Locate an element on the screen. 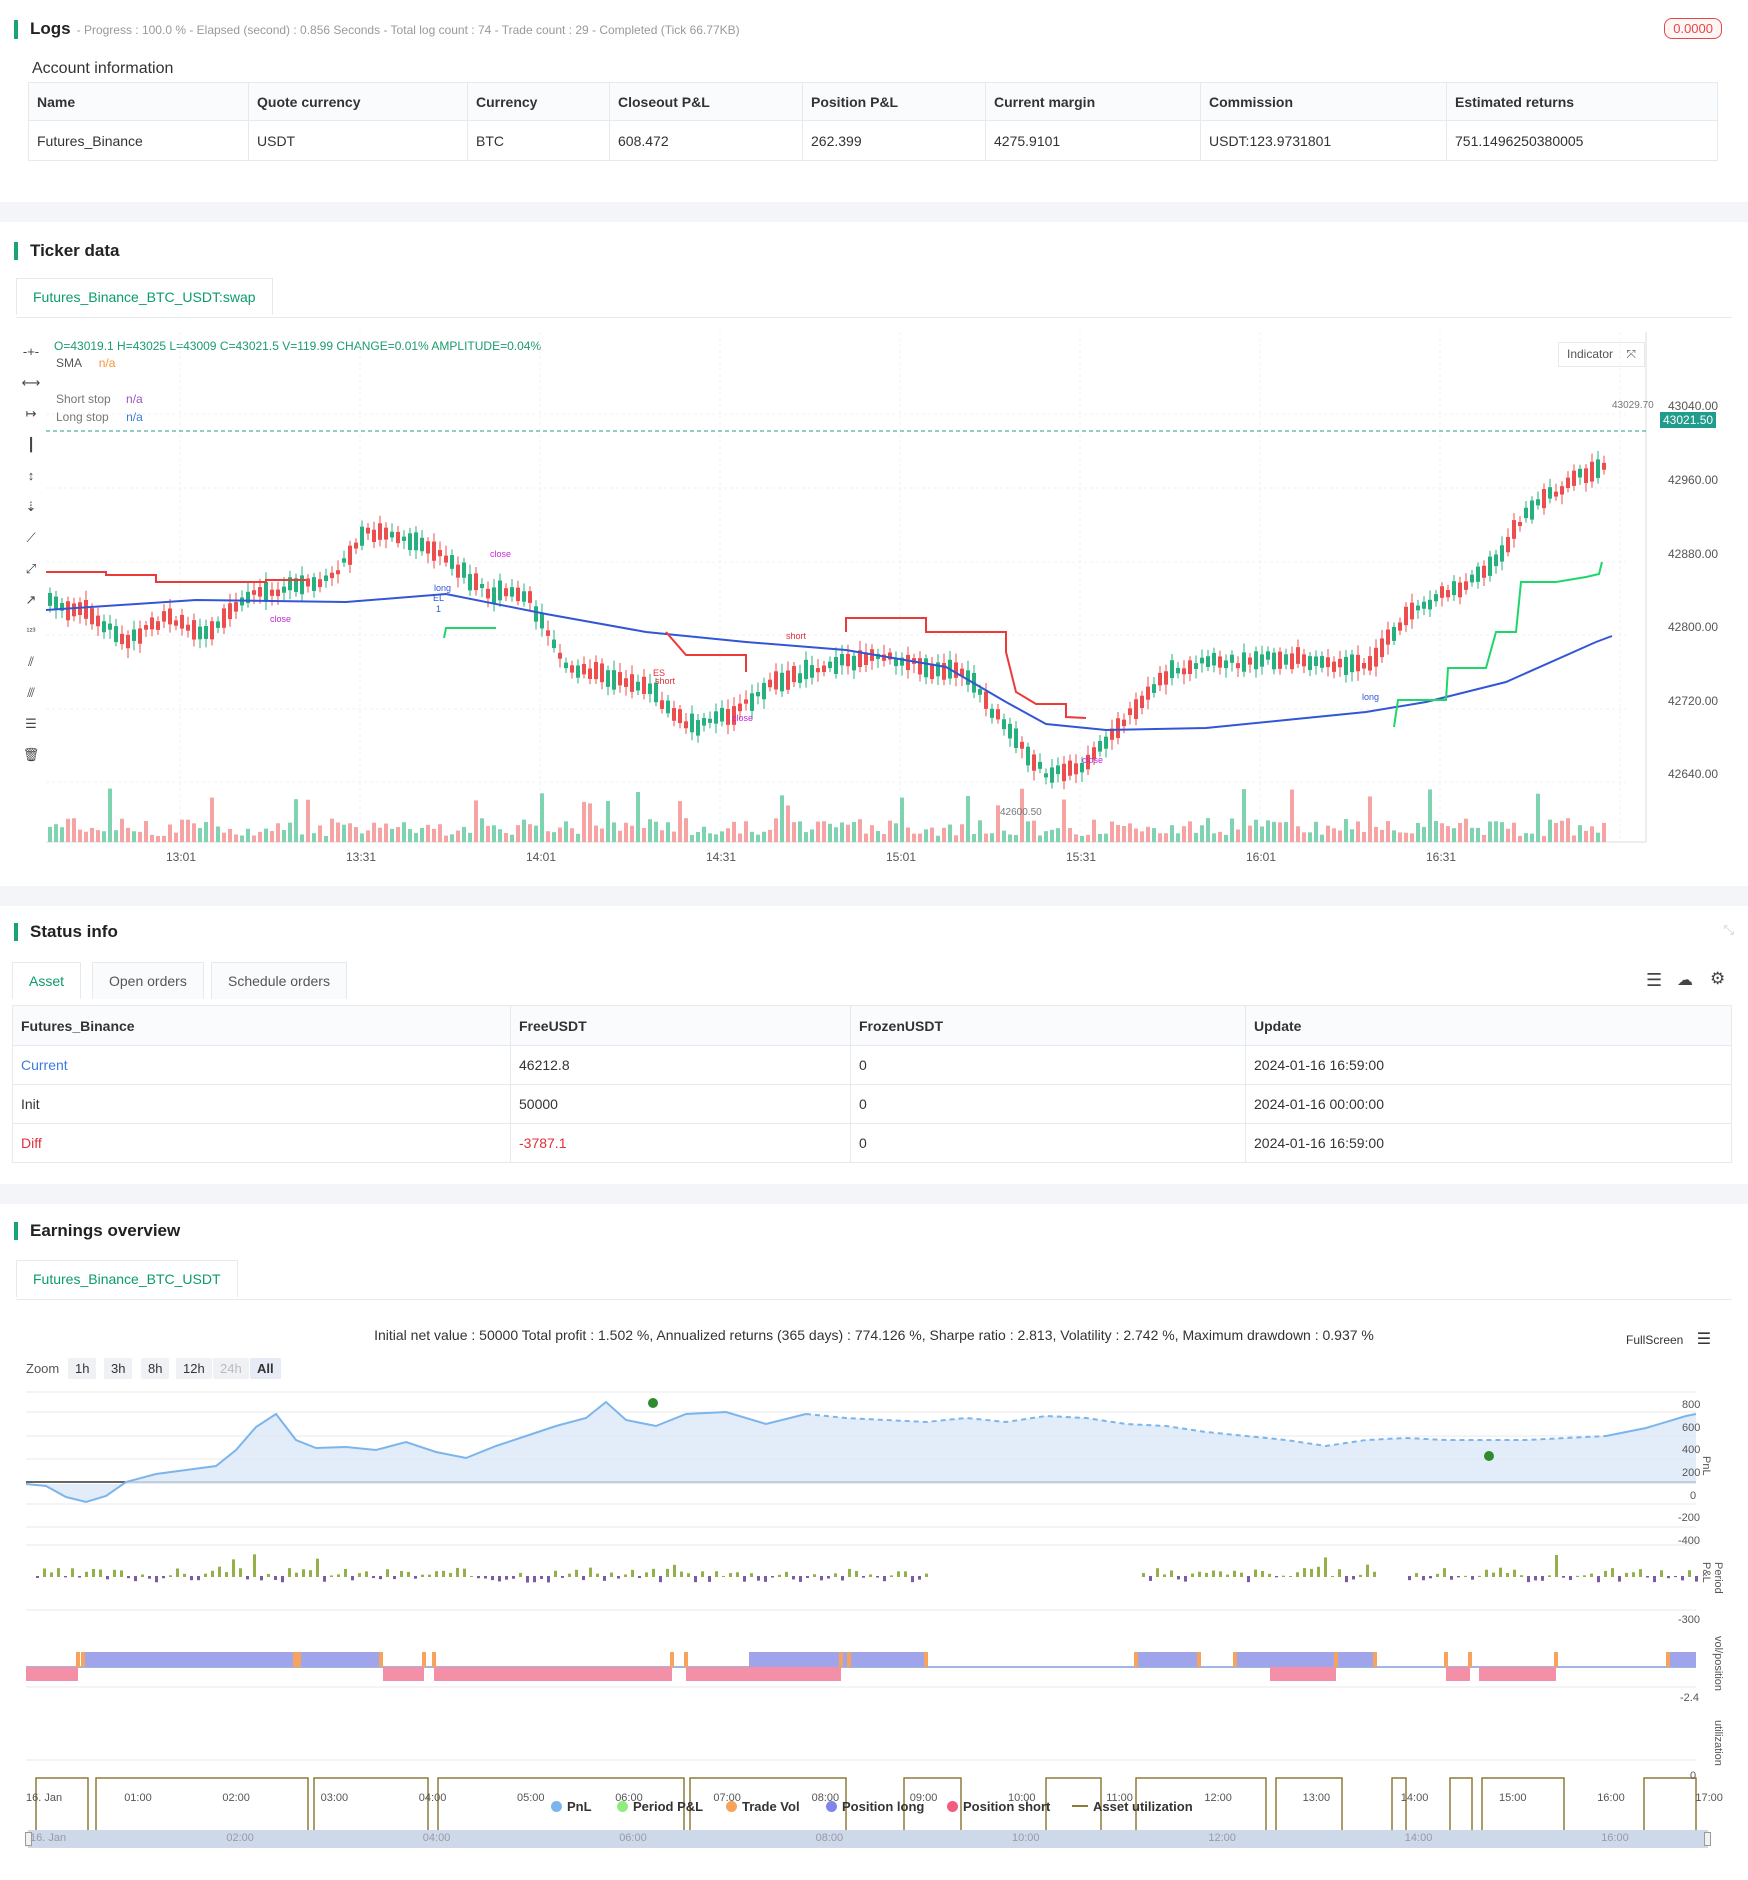  zoom-all-button: All is located at coordinates (265, 1368).